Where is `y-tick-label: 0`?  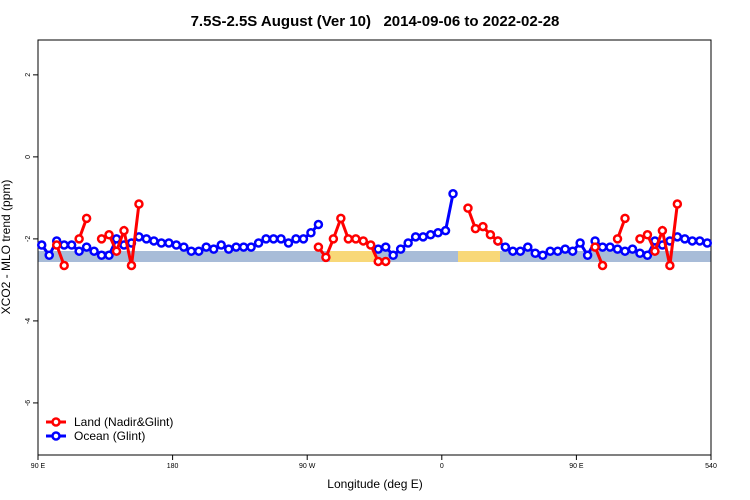 y-tick-label: 0 is located at coordinates (28, 157).